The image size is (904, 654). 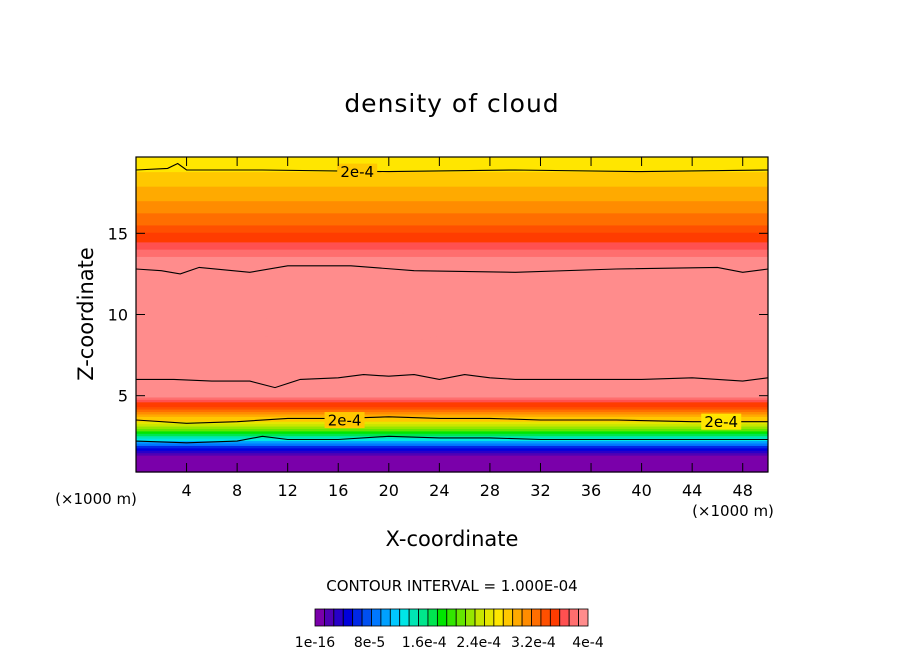 What do you see at coordinates (186, 490) in the screenshot?
I see `x-tick-label: 4` at bounding box center [186, 490].